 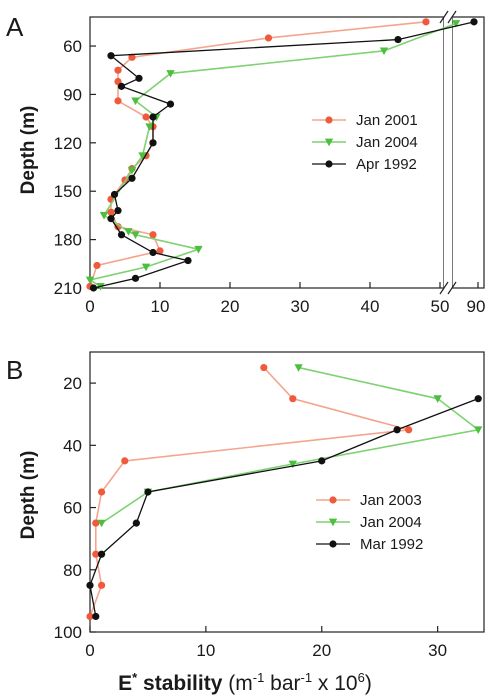 I want to click on panel-a-break-gap, so click(x=448, y=152).